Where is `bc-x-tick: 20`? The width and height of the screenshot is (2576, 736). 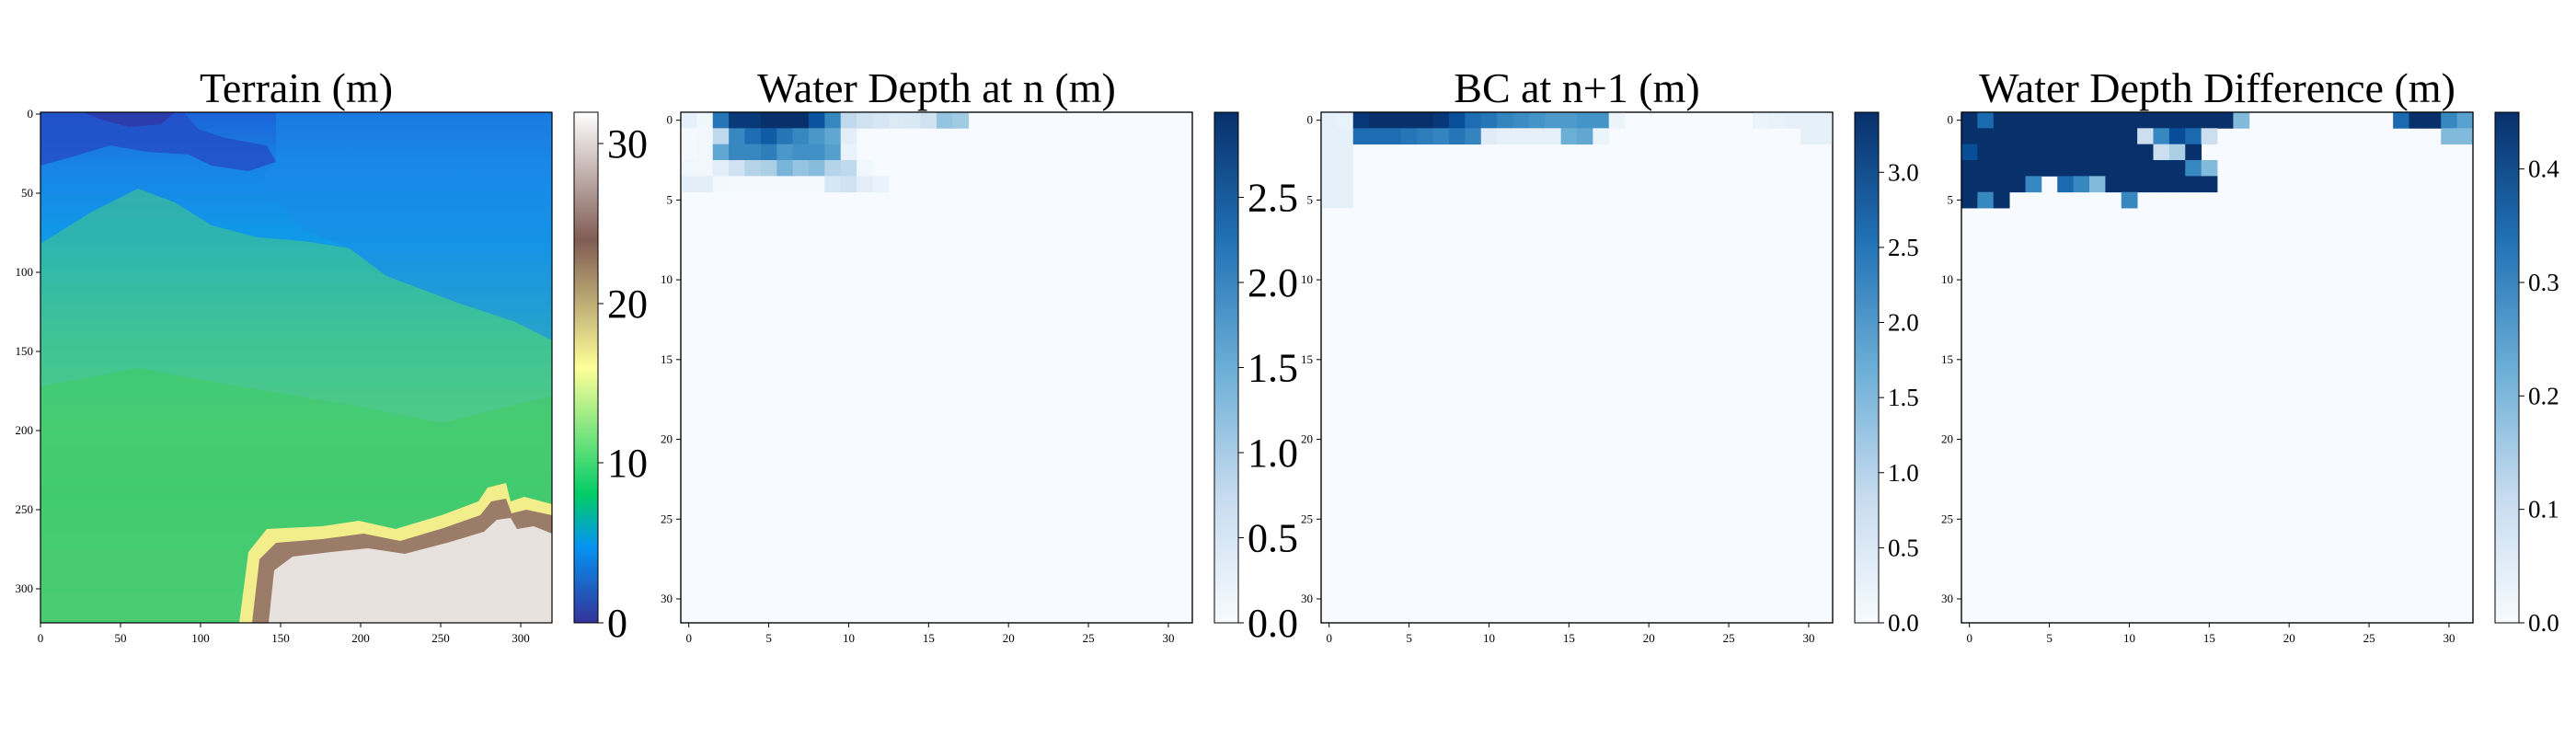 bc-x-tick: 20 is located at coordinates (1649, 634).